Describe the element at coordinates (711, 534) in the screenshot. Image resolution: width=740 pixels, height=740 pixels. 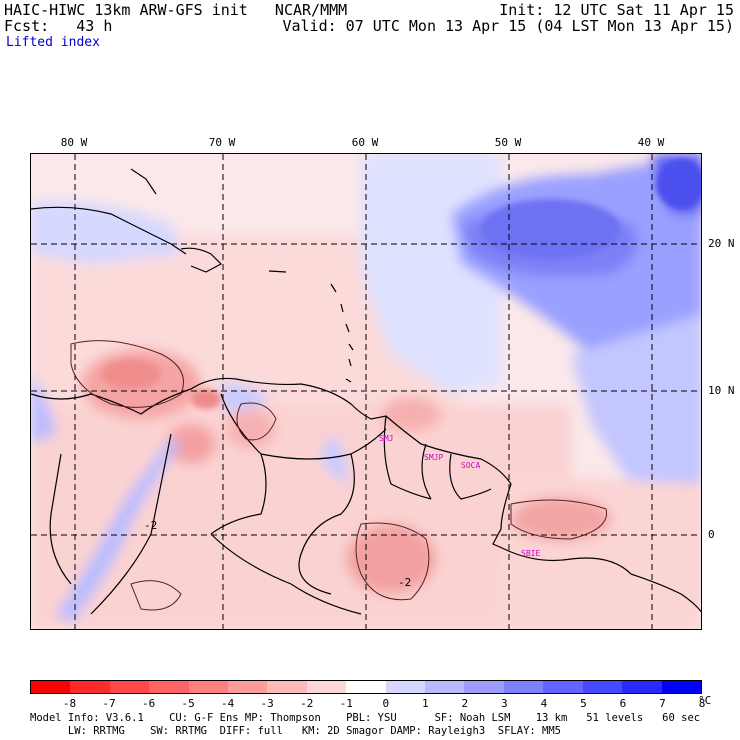
I see `lat-label: 0` at that location.